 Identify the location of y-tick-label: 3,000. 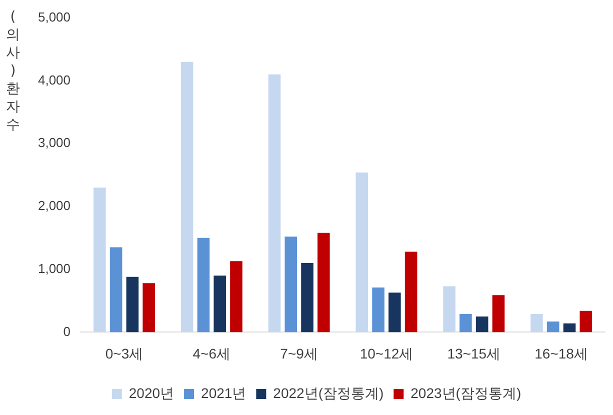
(54, 142).